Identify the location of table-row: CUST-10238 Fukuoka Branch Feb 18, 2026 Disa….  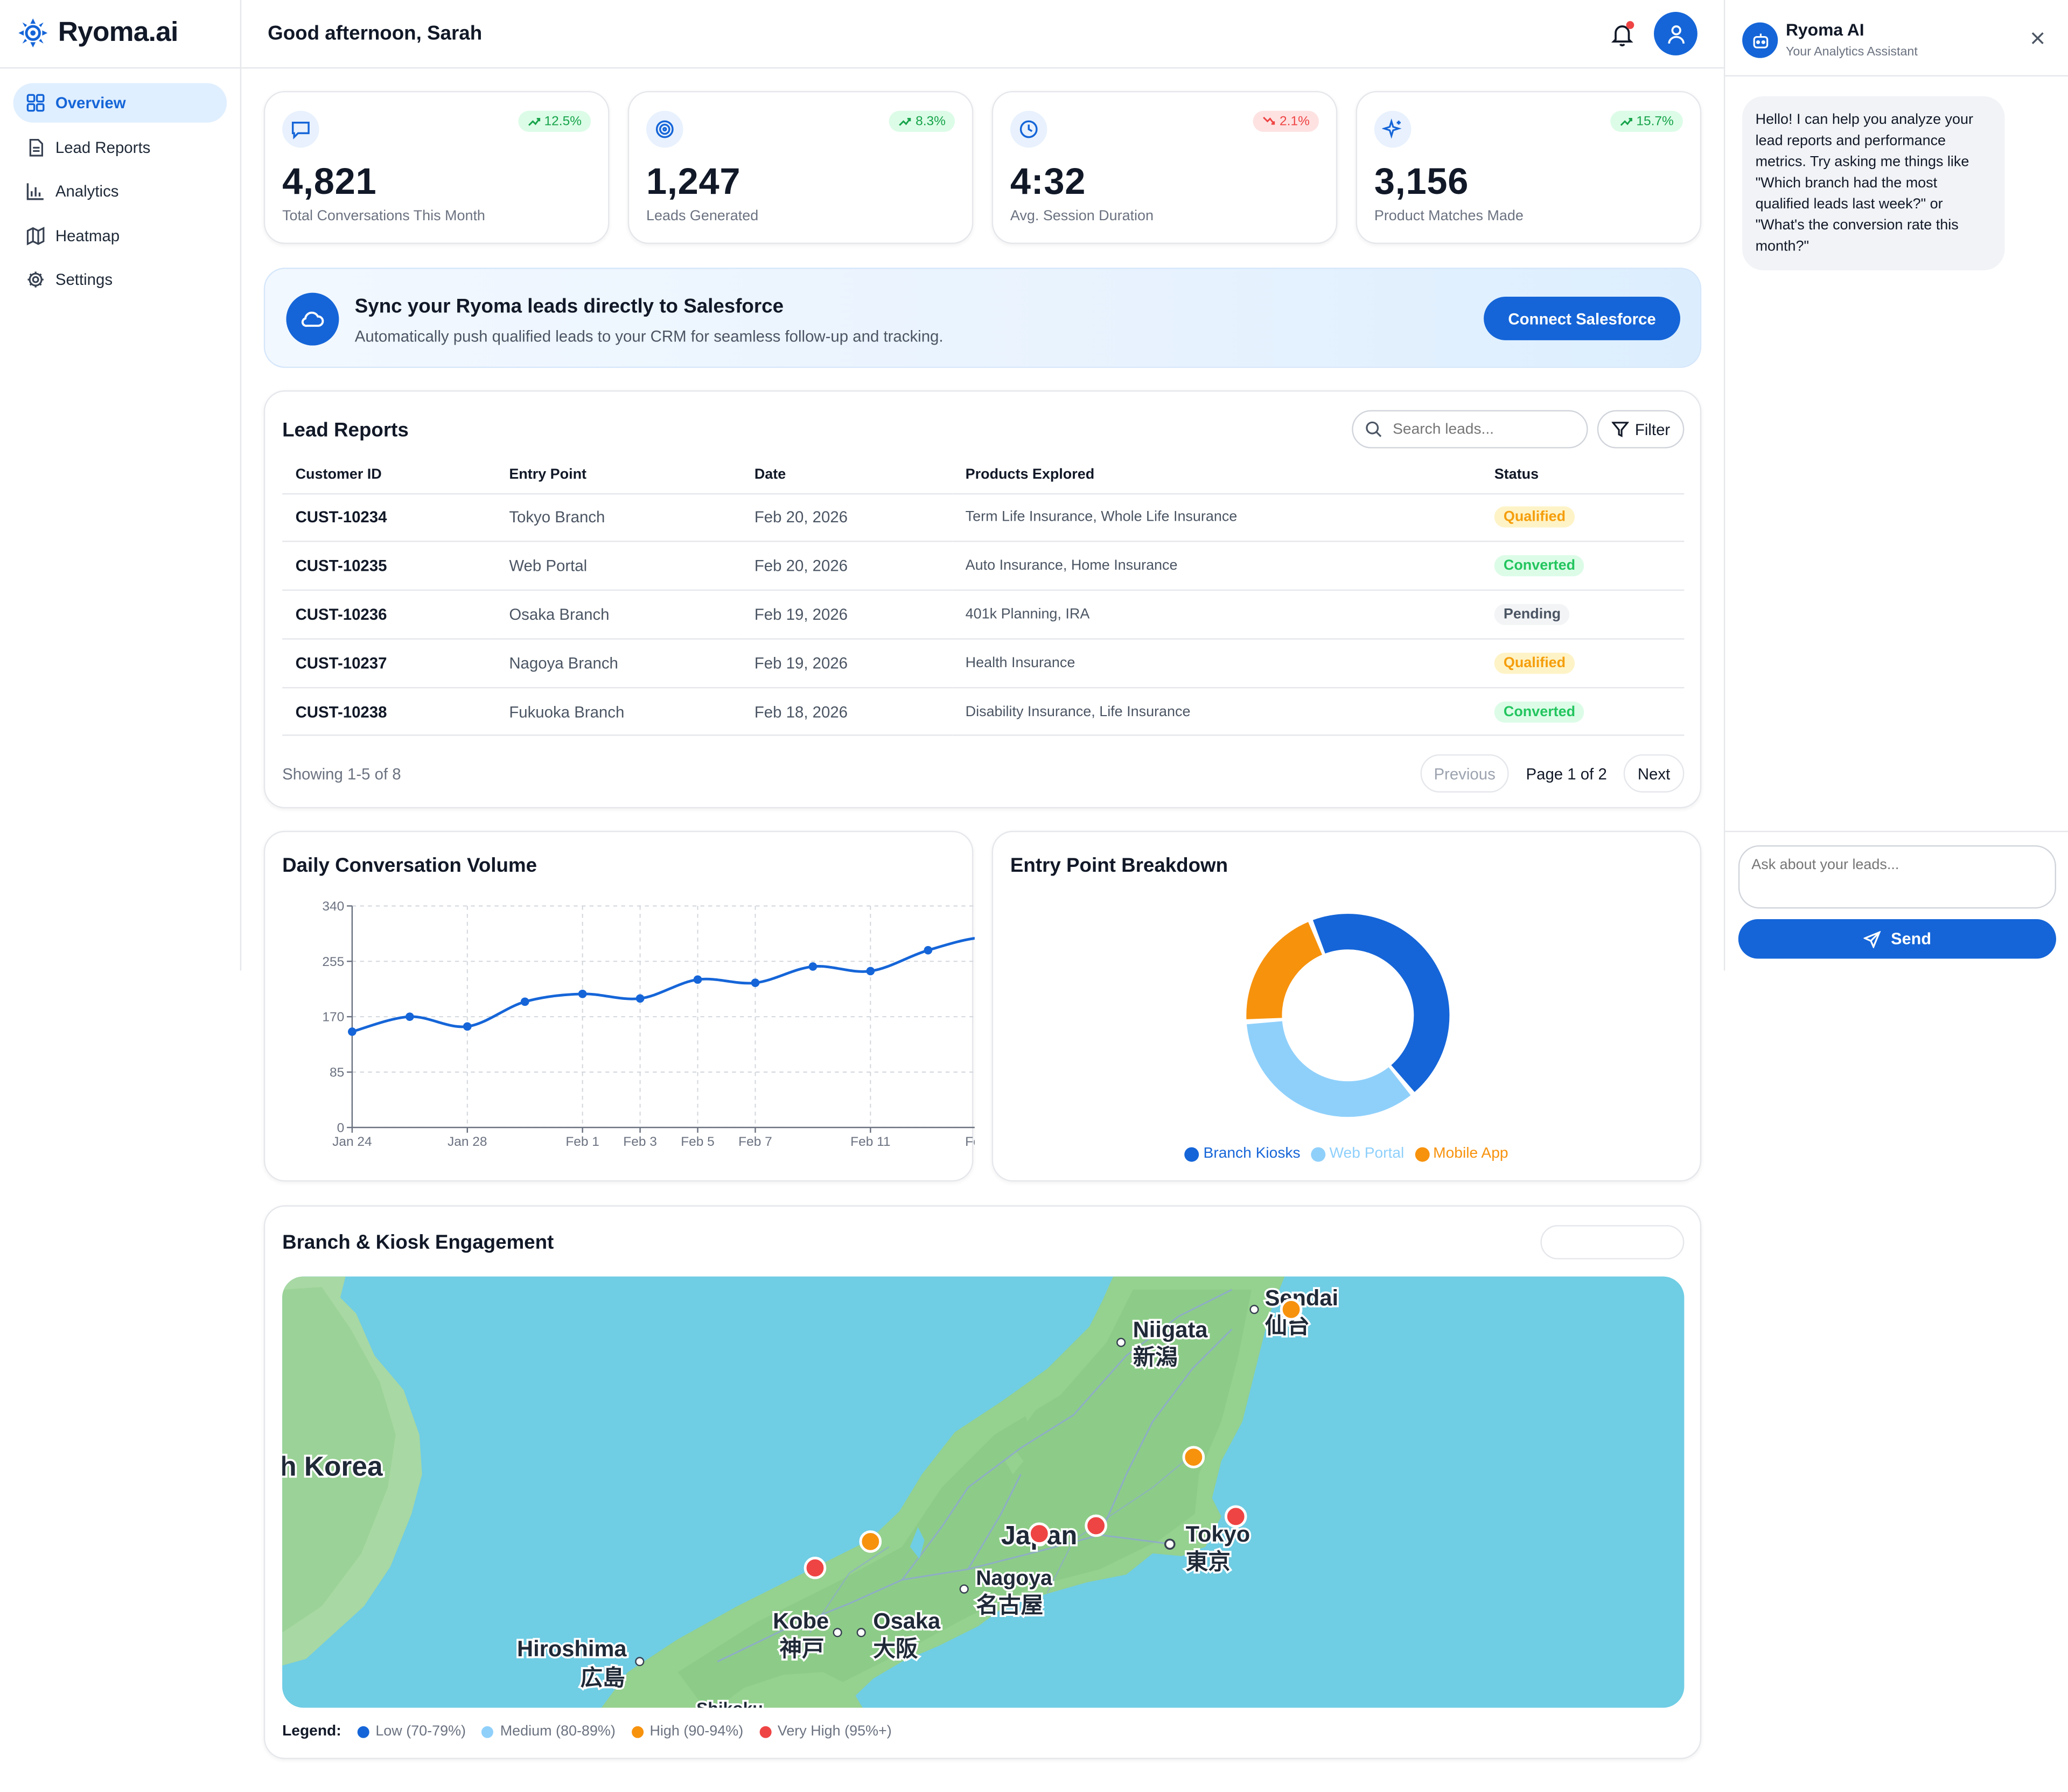
(983, 712).